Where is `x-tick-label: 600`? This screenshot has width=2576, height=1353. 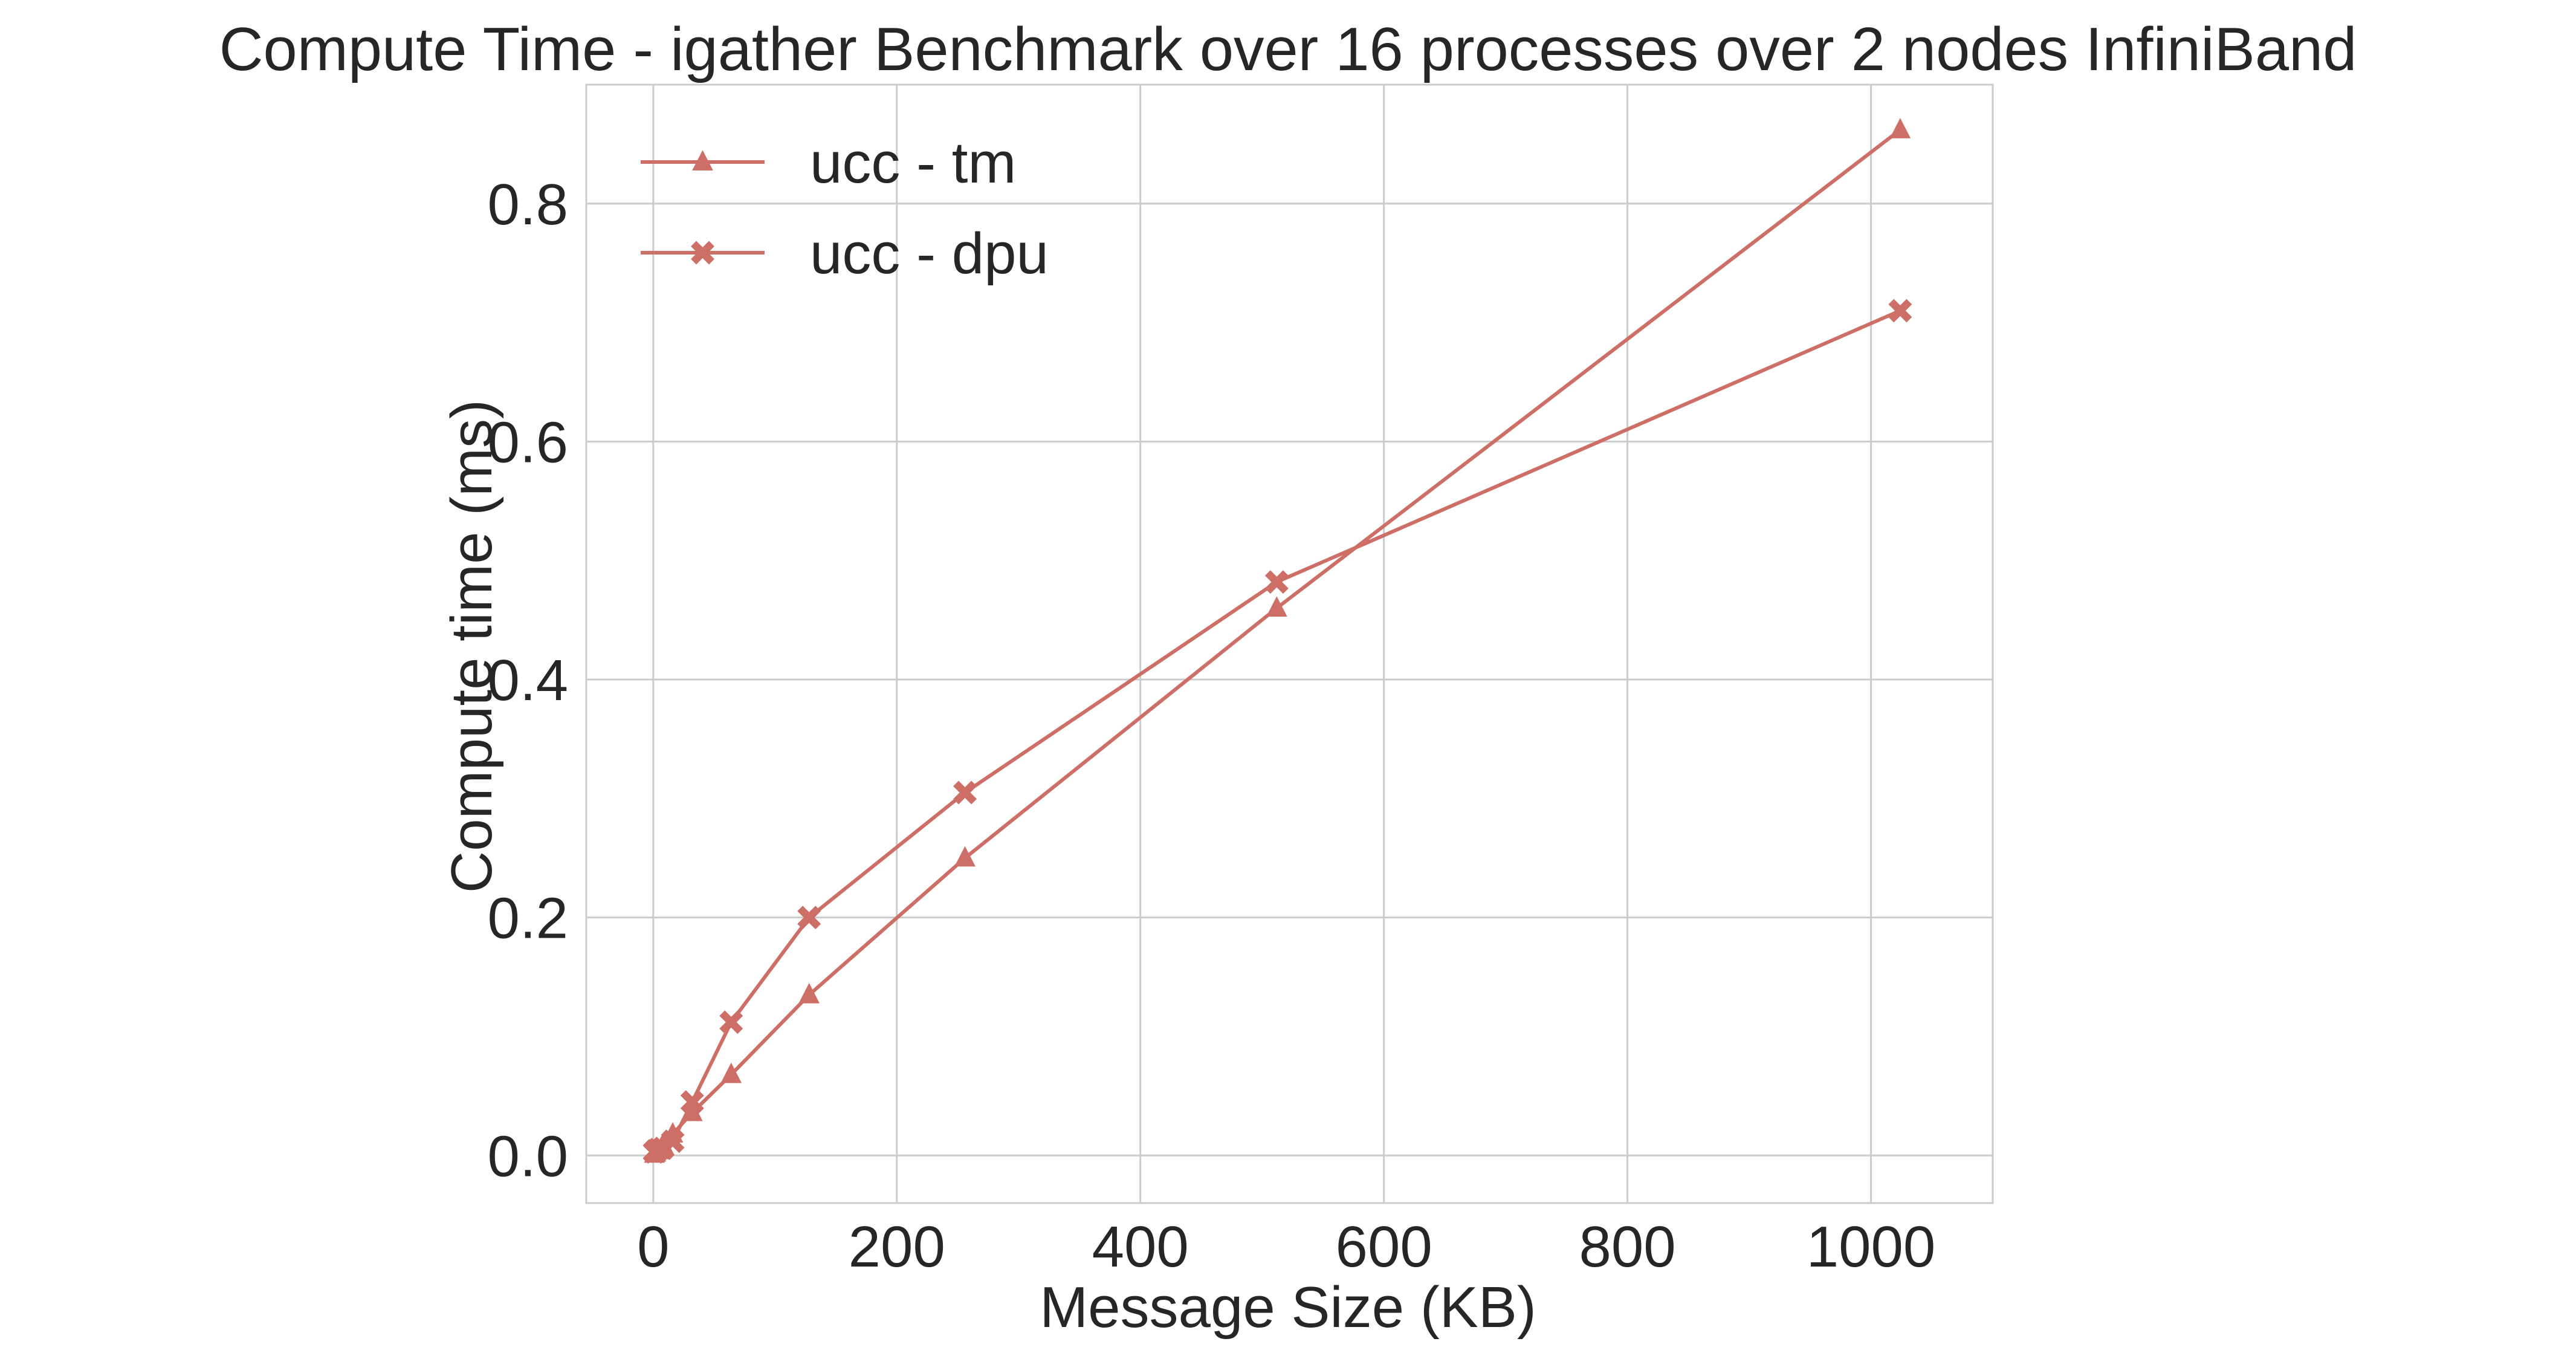
x-tick-label: 600 is located at coordinates (1384, 1247).